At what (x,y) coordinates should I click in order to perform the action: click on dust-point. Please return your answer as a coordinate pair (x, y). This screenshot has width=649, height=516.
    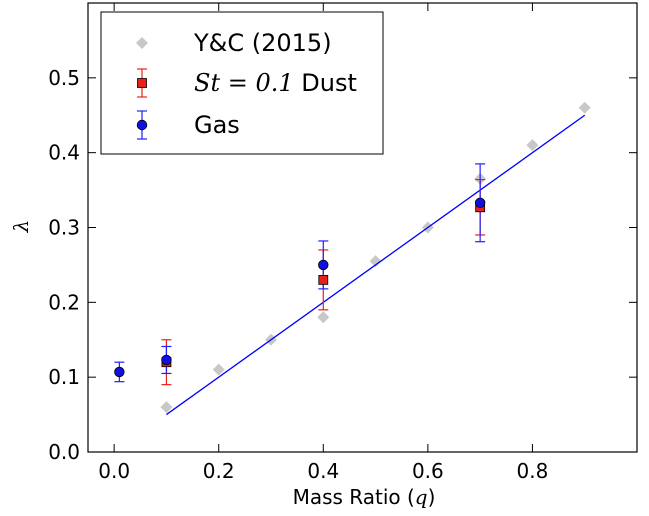
    Looking at the image, I should click on (323, 279).